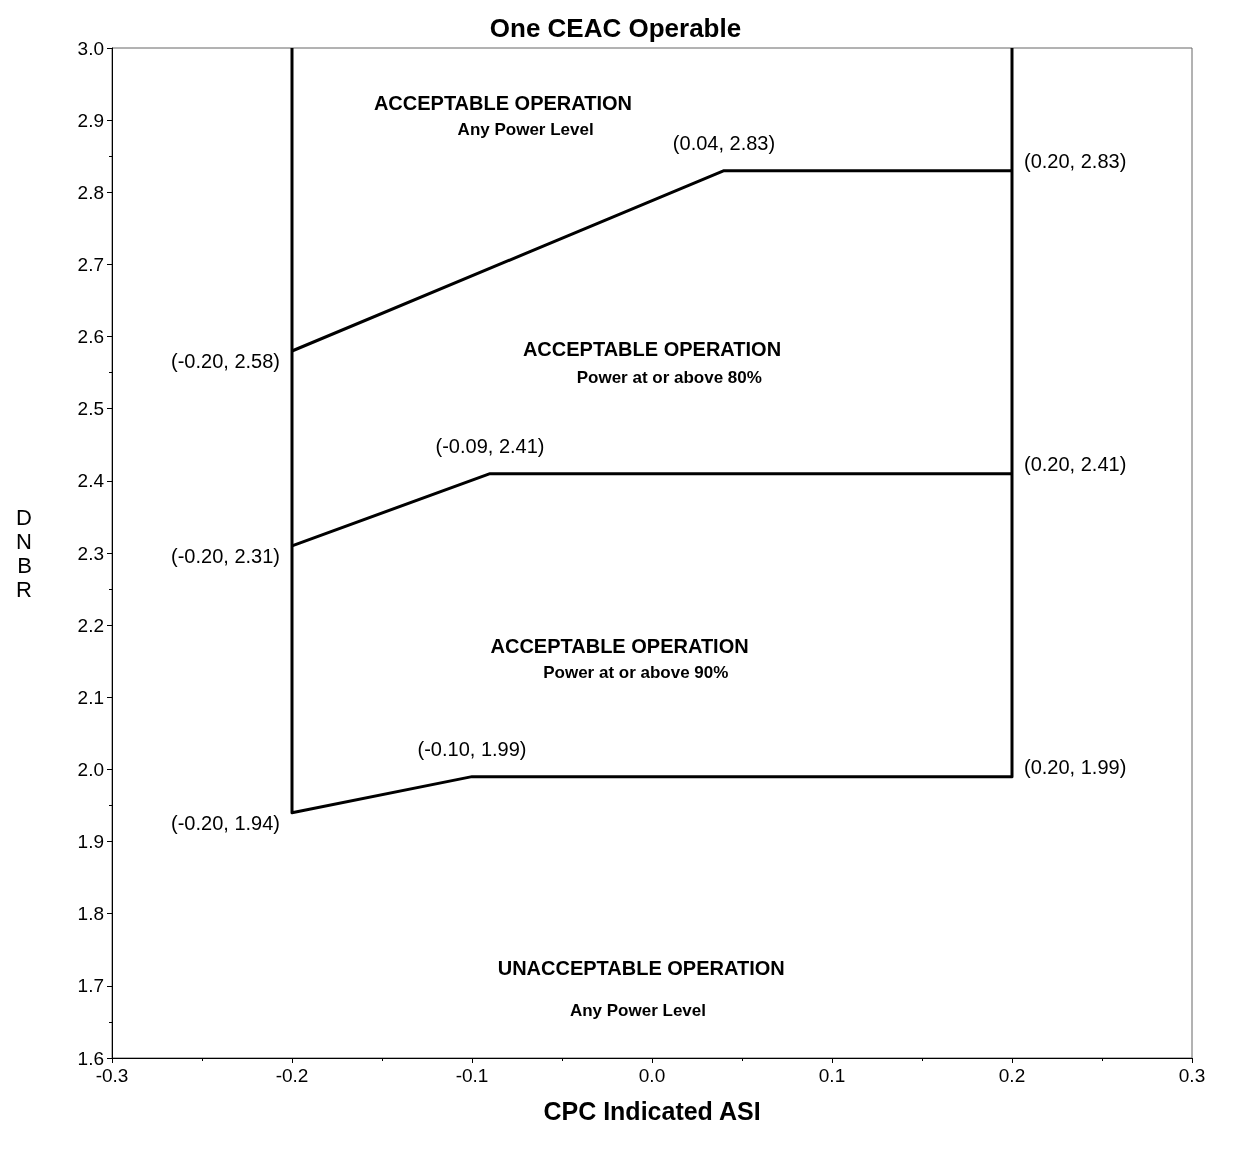 This screenshot has width=1233, height=1151. What do you see at coordinates (90, 337) in the screenshot?
I see `y-tick-label: 2.6` at bounding box center [90, 337].